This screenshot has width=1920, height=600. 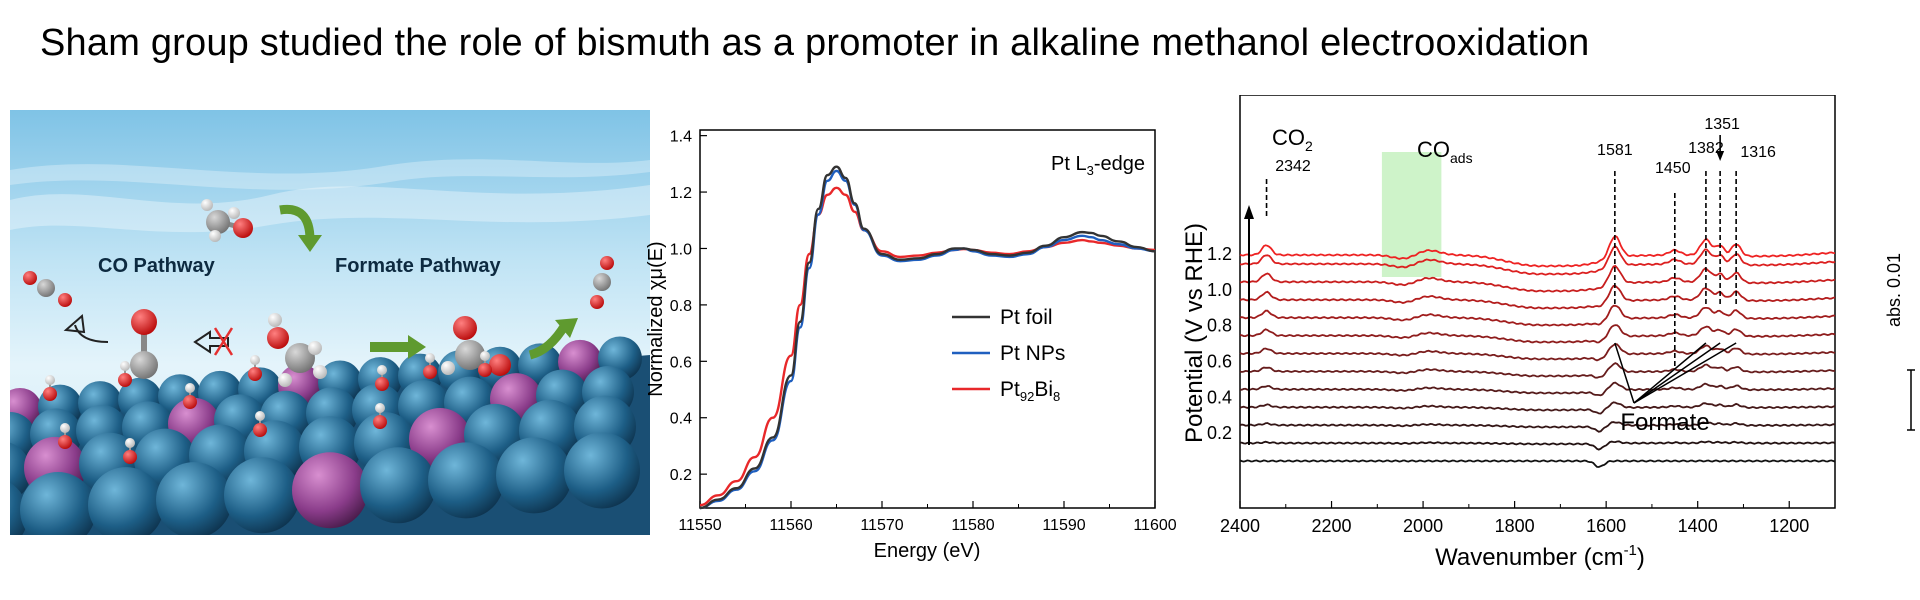 I want to click on legend: Pt foil Pt NPs Pt92Bi8, so click(x=1008, y=355).